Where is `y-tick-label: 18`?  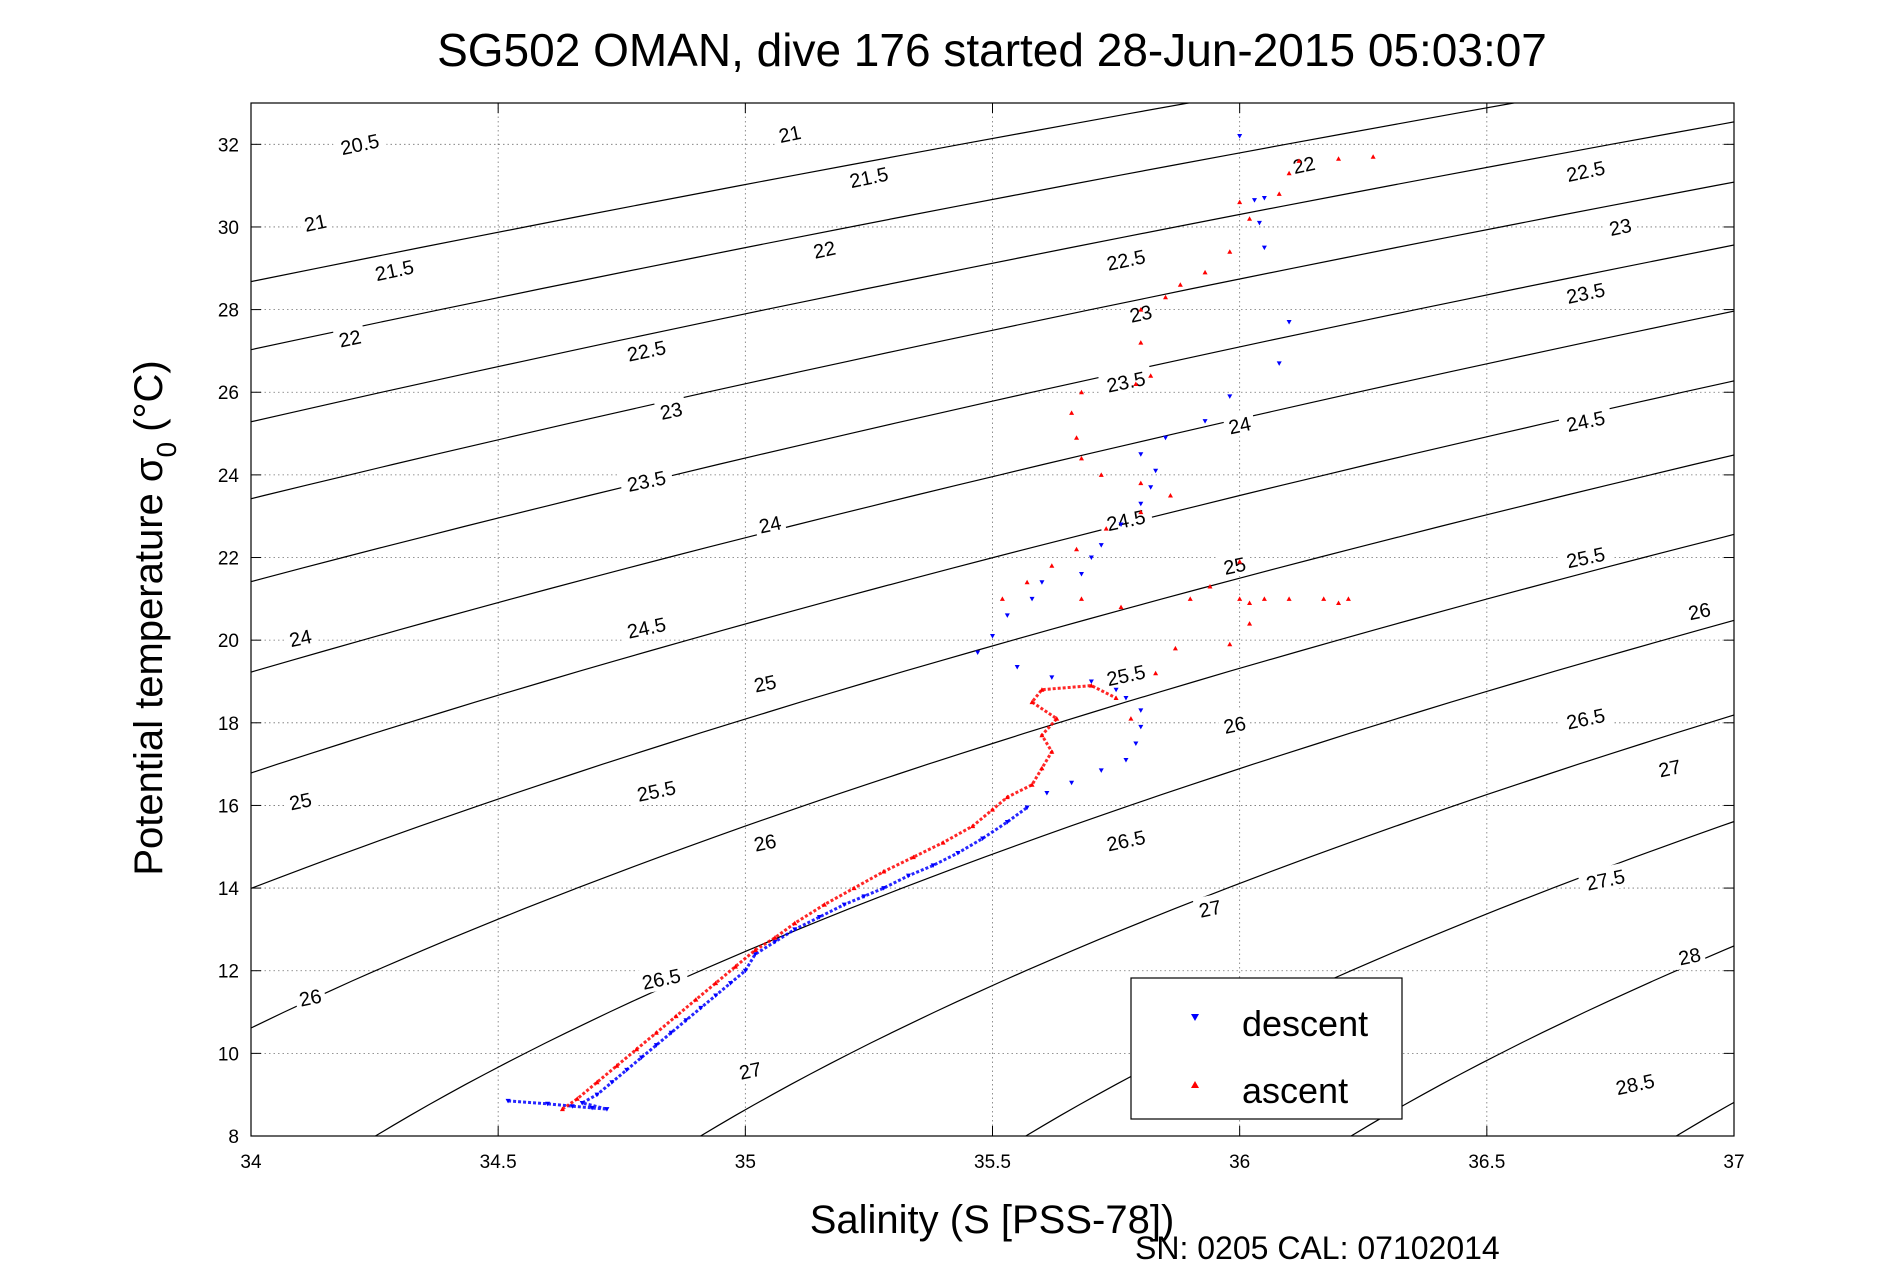
y-tick-label: 18 is located at coordinates (228, 724).